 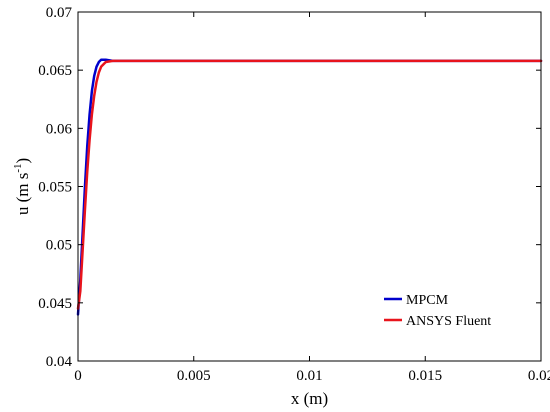 What do you see at coordinates (55, 188) in the screenshot?
I see `y-tick-label: 0.055` at bounding box center [55, 188].